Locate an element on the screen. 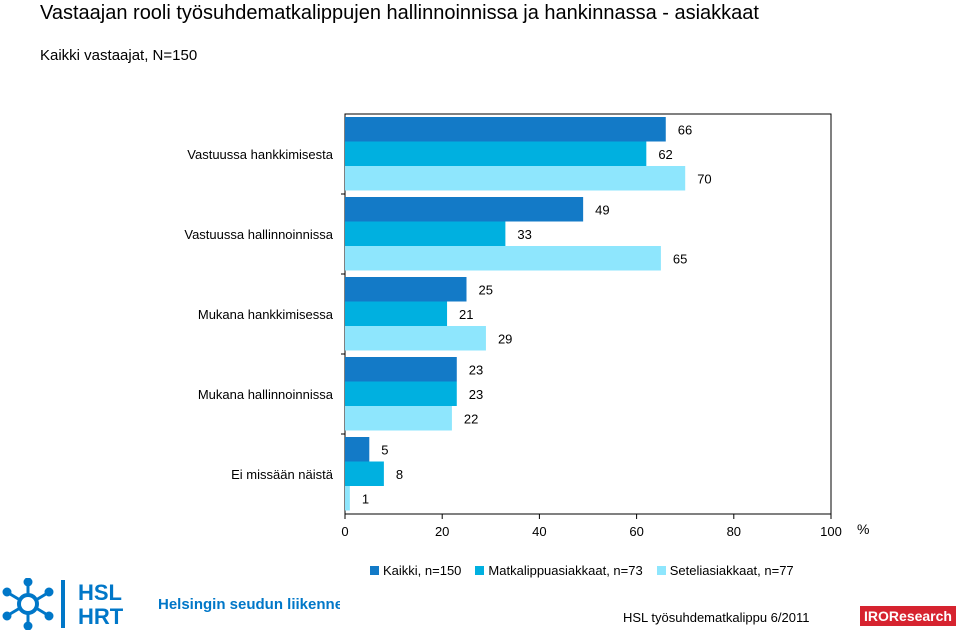  data-label: 62 is located at coordinates (665, 154).